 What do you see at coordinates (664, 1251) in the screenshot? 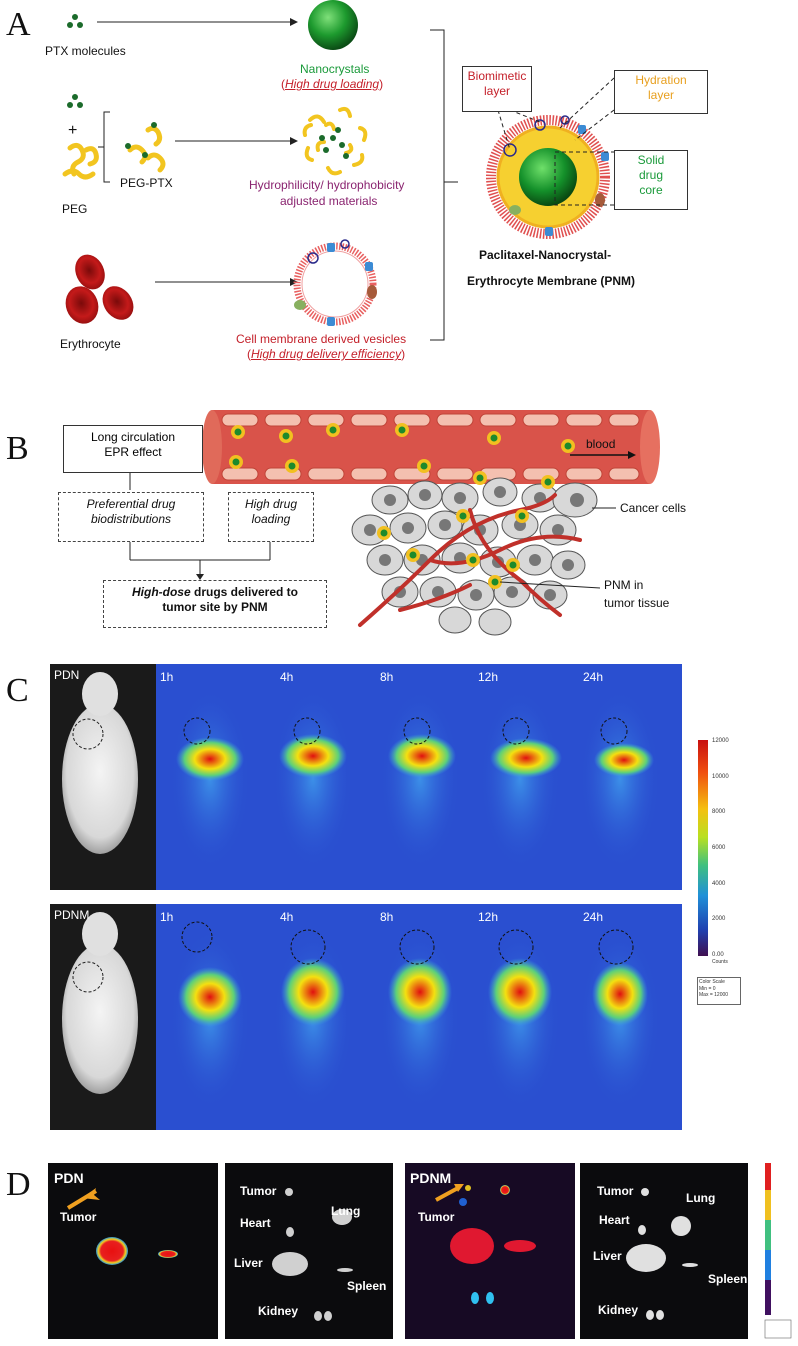
I see `pdnm-organs-image` at bounding box center [664, 1251].